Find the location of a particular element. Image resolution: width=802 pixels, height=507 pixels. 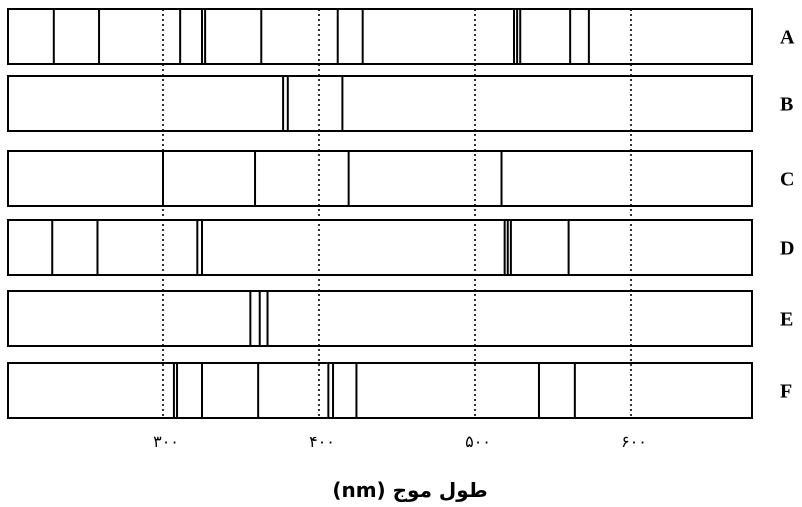

strip-frame-F is located at coordinates (380, 390).